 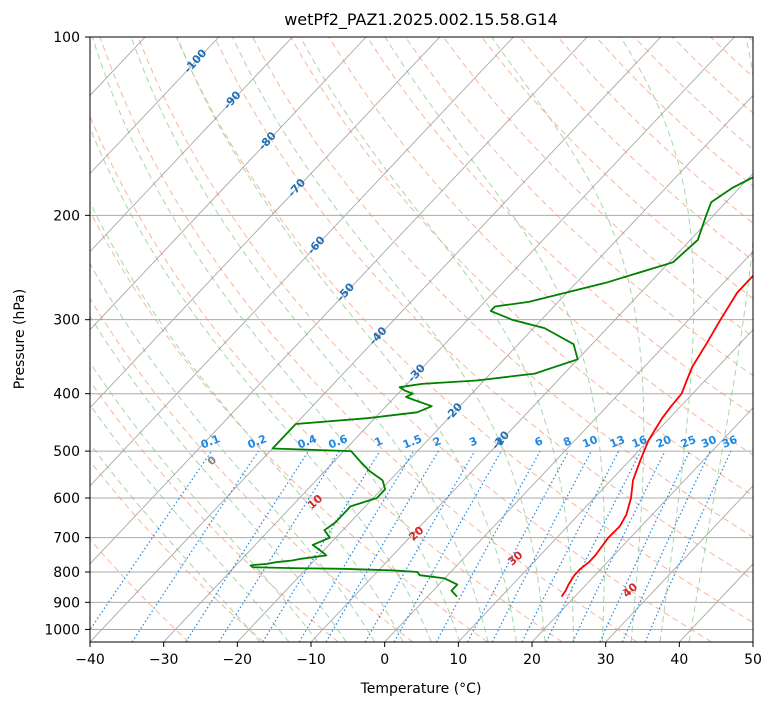 What do you see at coordinates (66, 395) in the screenshot?
I see `y-tick-label: 400` at bounding box center [66, 395].